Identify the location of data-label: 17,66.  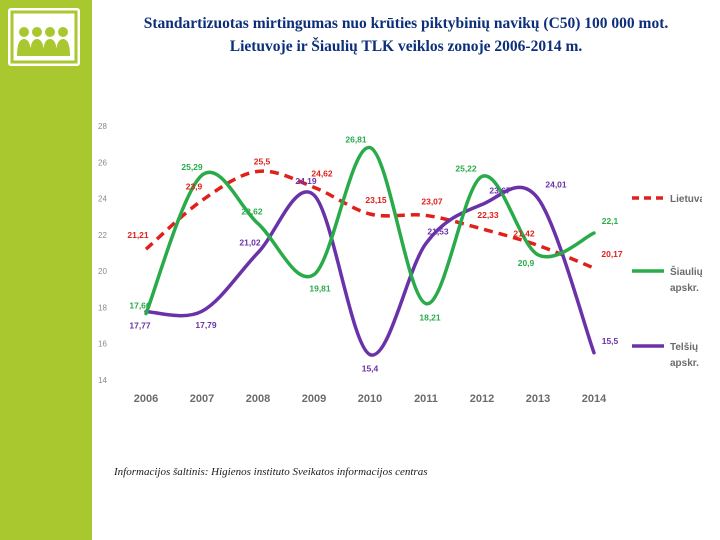
(140, 306).